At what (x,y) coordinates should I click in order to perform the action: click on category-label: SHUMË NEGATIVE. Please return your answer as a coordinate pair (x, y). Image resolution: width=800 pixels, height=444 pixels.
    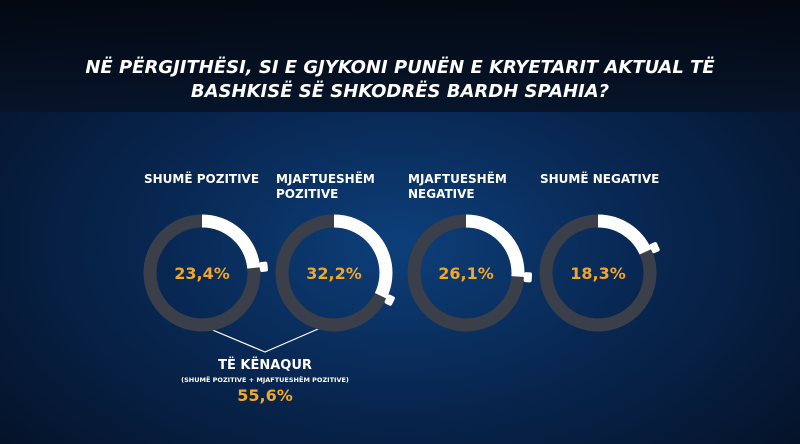
    Looking at the image, I should click on (600, 179).